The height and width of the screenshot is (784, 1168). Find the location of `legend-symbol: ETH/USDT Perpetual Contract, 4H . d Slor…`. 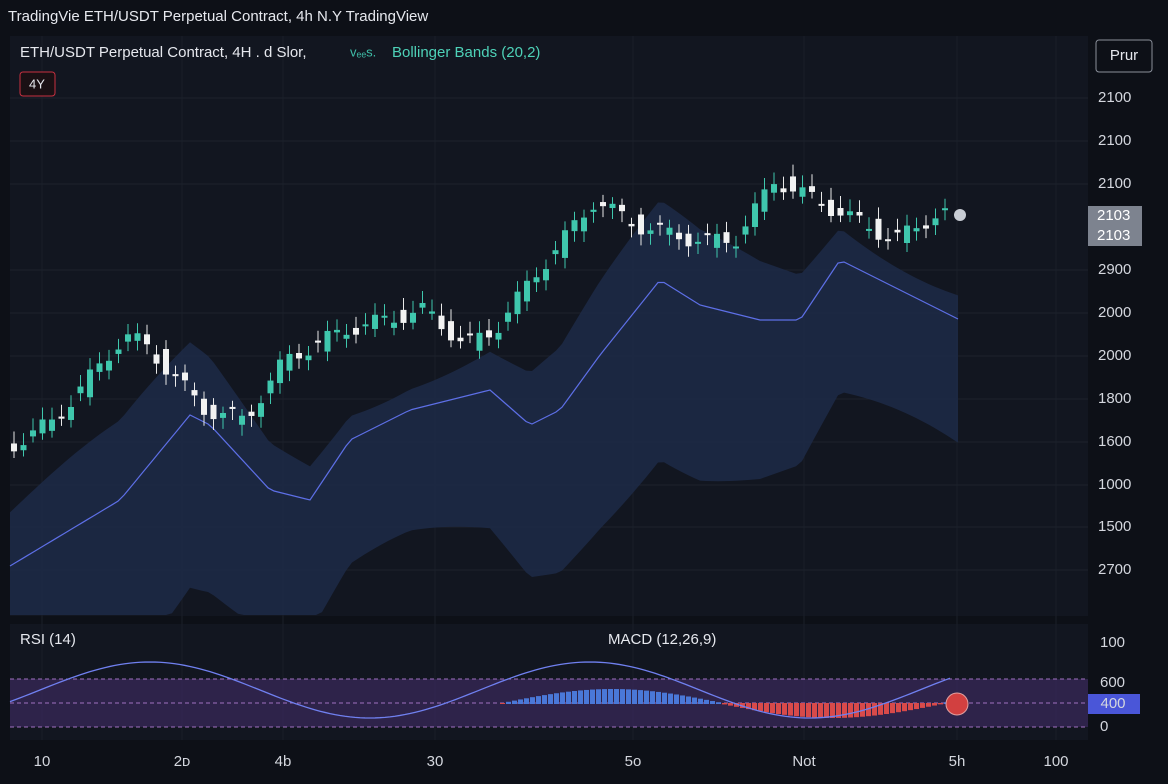

legend-symbol: ETH/USDT Perpetual Contract, 4H . d Slor… is located at coordinates (163, 52).